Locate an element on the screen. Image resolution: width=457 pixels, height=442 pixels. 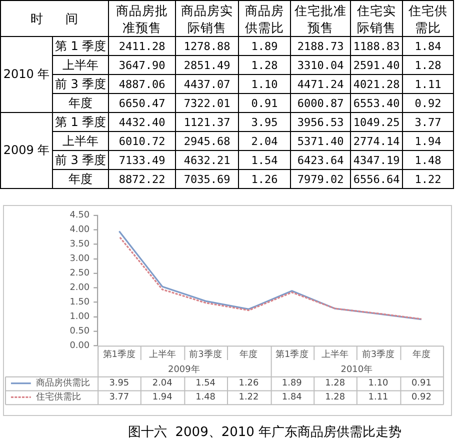
text: 5371.40 is located at coordinates (320, 141).